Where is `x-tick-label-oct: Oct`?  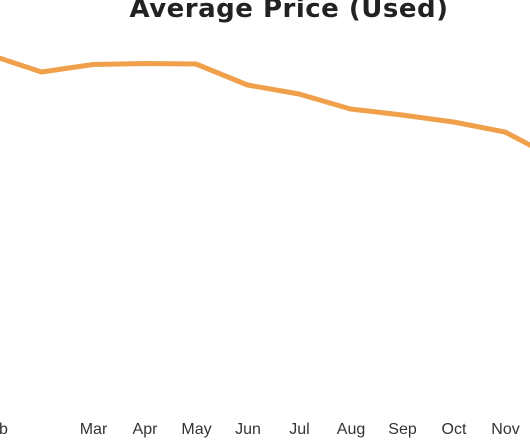 x-tick-label-oct: Oct is located at coordinates (454, 429).